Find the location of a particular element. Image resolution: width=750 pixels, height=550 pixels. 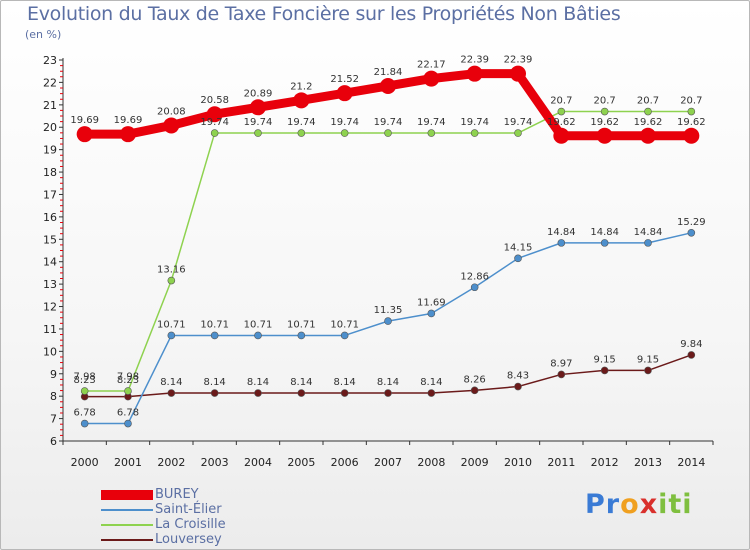

proxiti-logo: Proxiti is located at coordinates (639, 504).